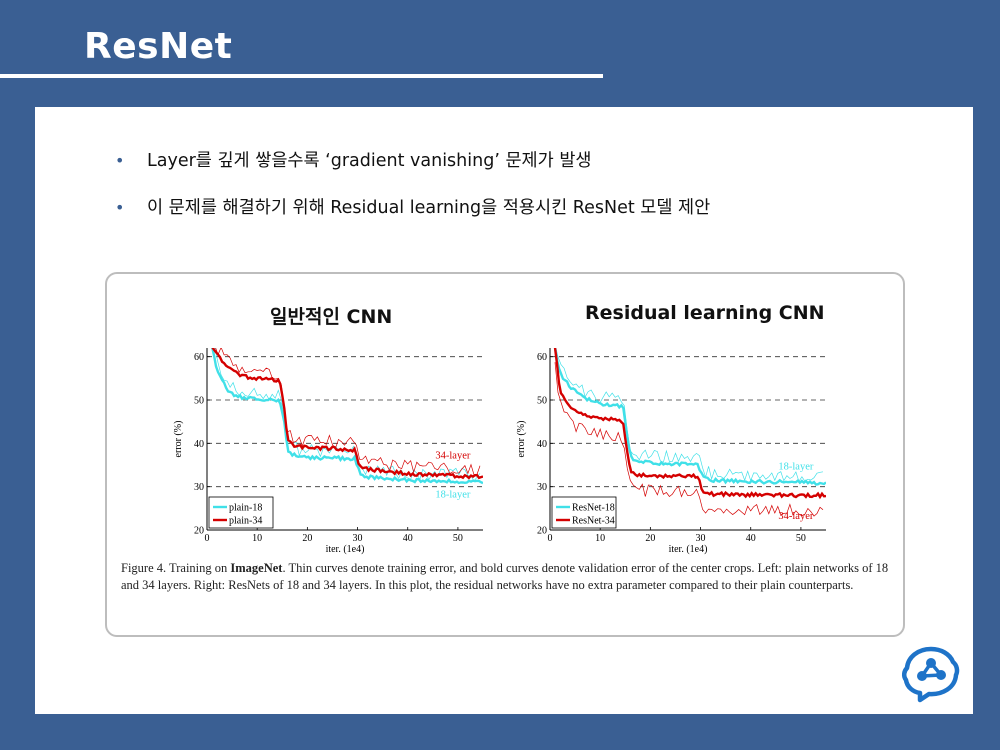 Image resolution: width=1000 pixels, height=750 pixels. What do you see at coordinates (331, 317) in the screenshot?
I see `plain-cnn-heading: 일반적인 CNN` at bounding box center [331, 317].